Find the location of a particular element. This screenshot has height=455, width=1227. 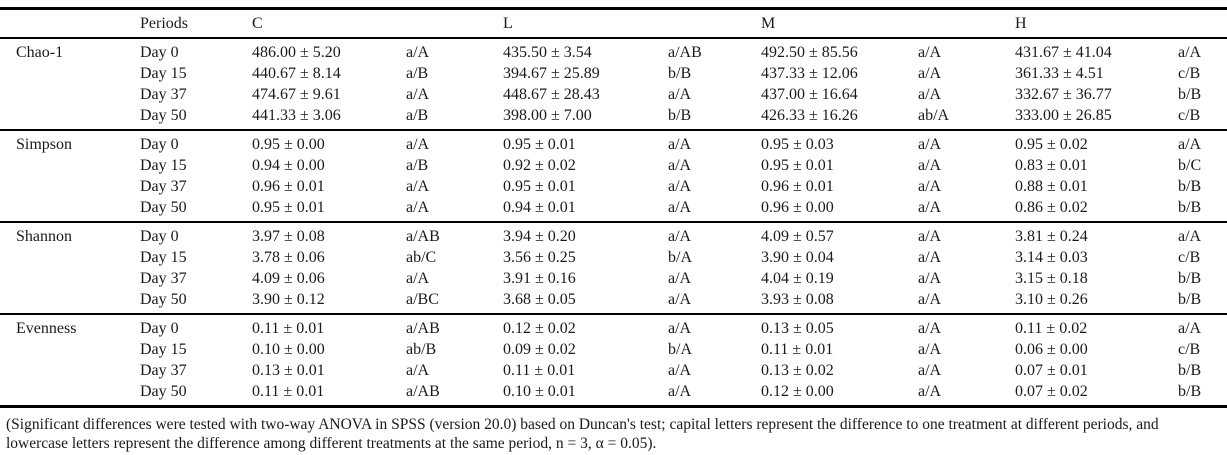

l-value-cell: 0.94 ± 0.01 is located at coordinates (539, 207).